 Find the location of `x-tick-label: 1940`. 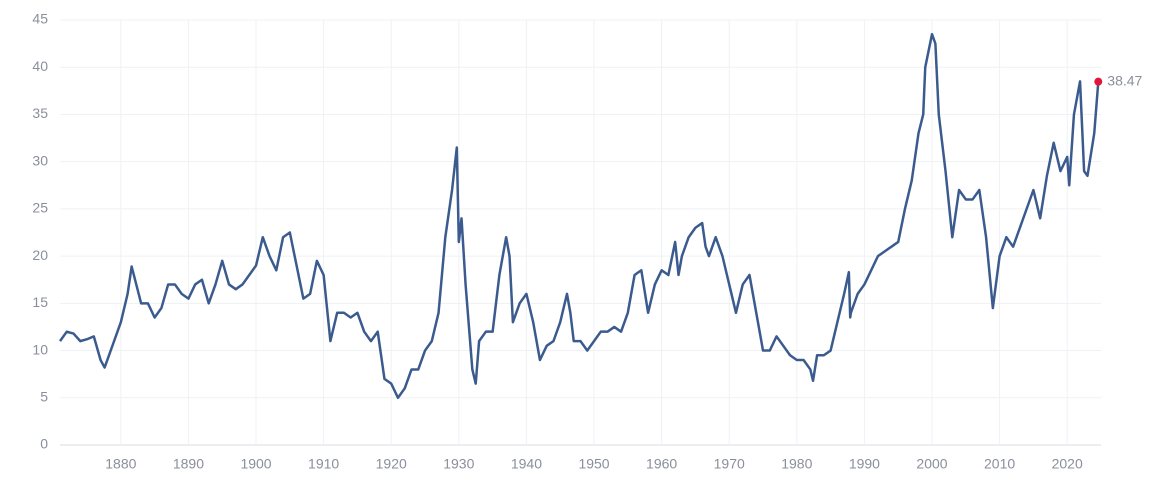

x-tick-label: 1940 is located at coordinates (526, 464).